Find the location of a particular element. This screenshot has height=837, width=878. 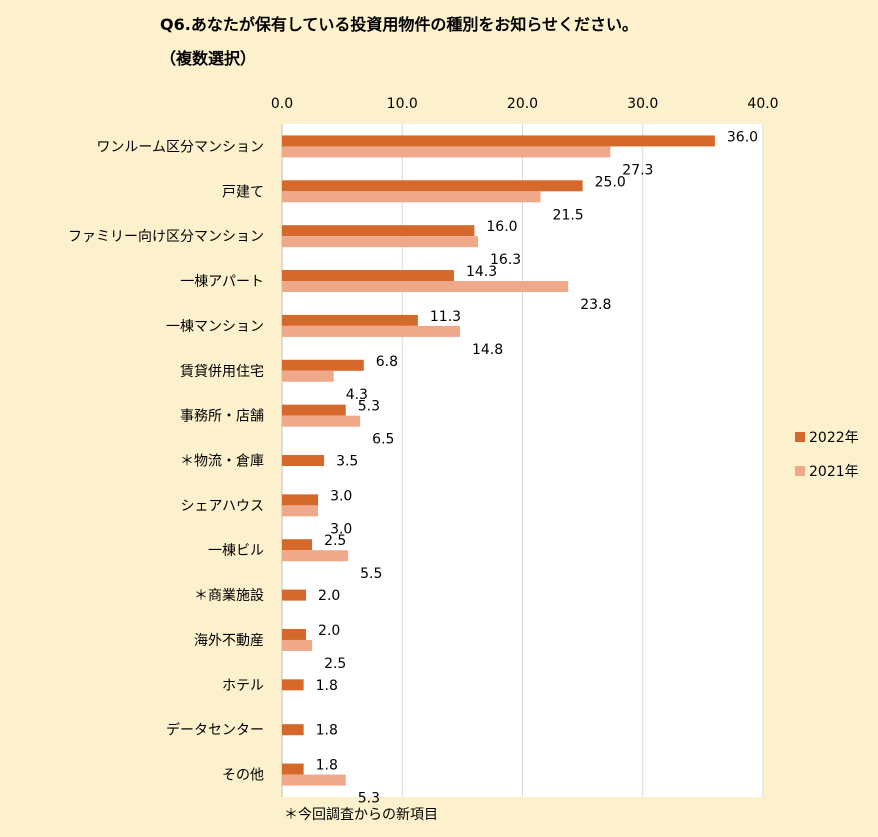

data-label-2021: 6.5 is located at coordinates (383, 440).